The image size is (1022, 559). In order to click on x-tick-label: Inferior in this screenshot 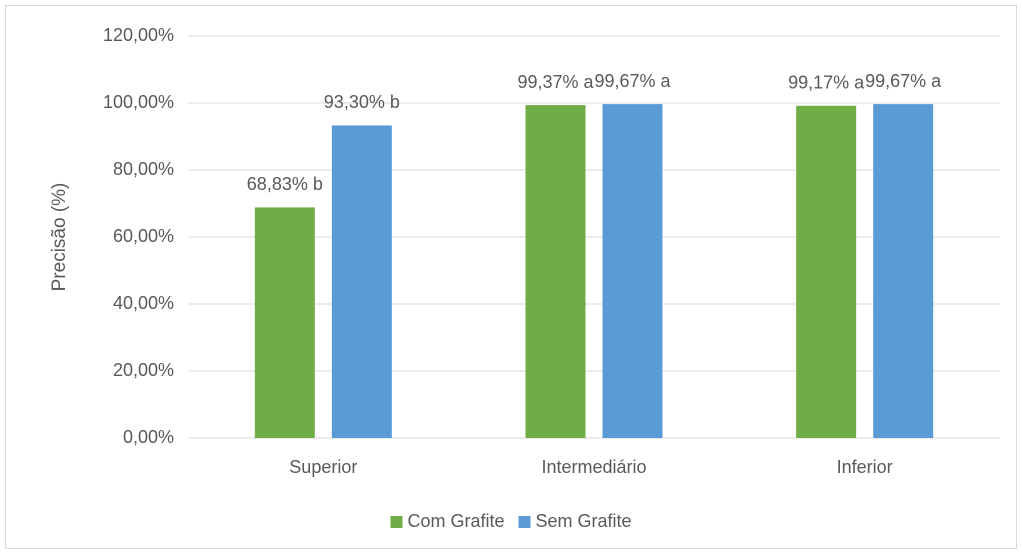, I will do `click(865, 467)`.